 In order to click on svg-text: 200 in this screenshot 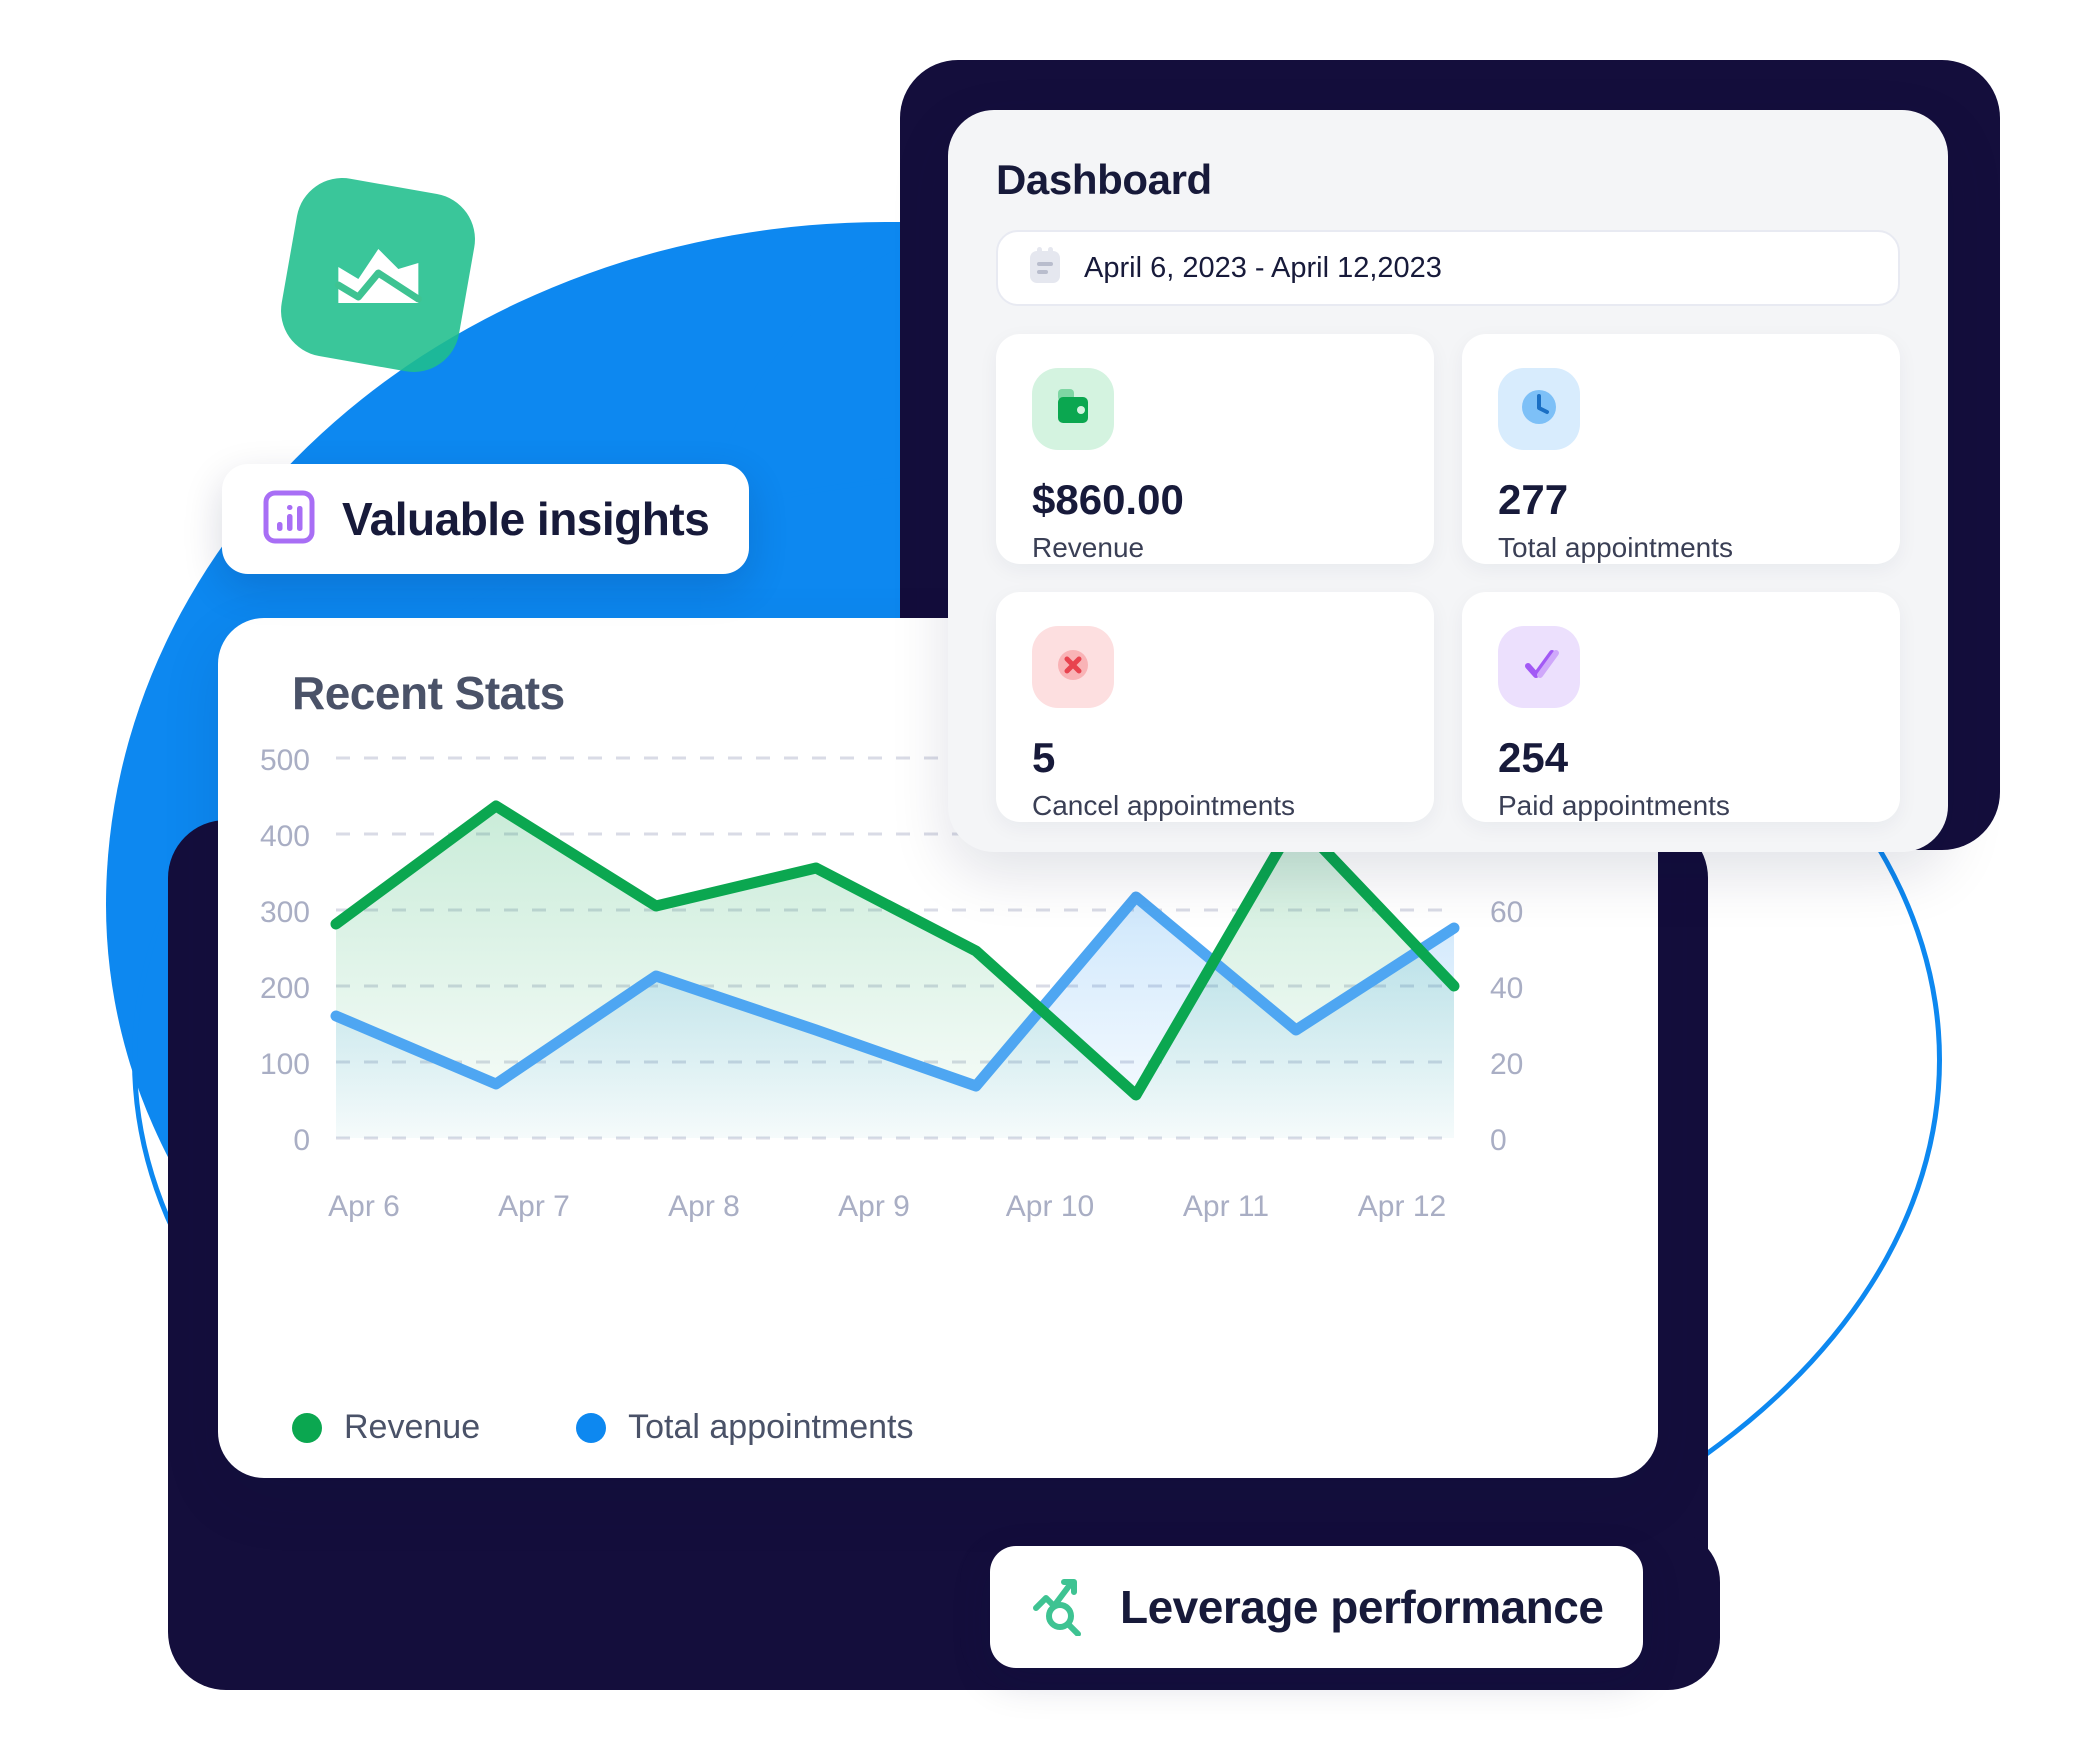, I will do `click(285, 988)`.